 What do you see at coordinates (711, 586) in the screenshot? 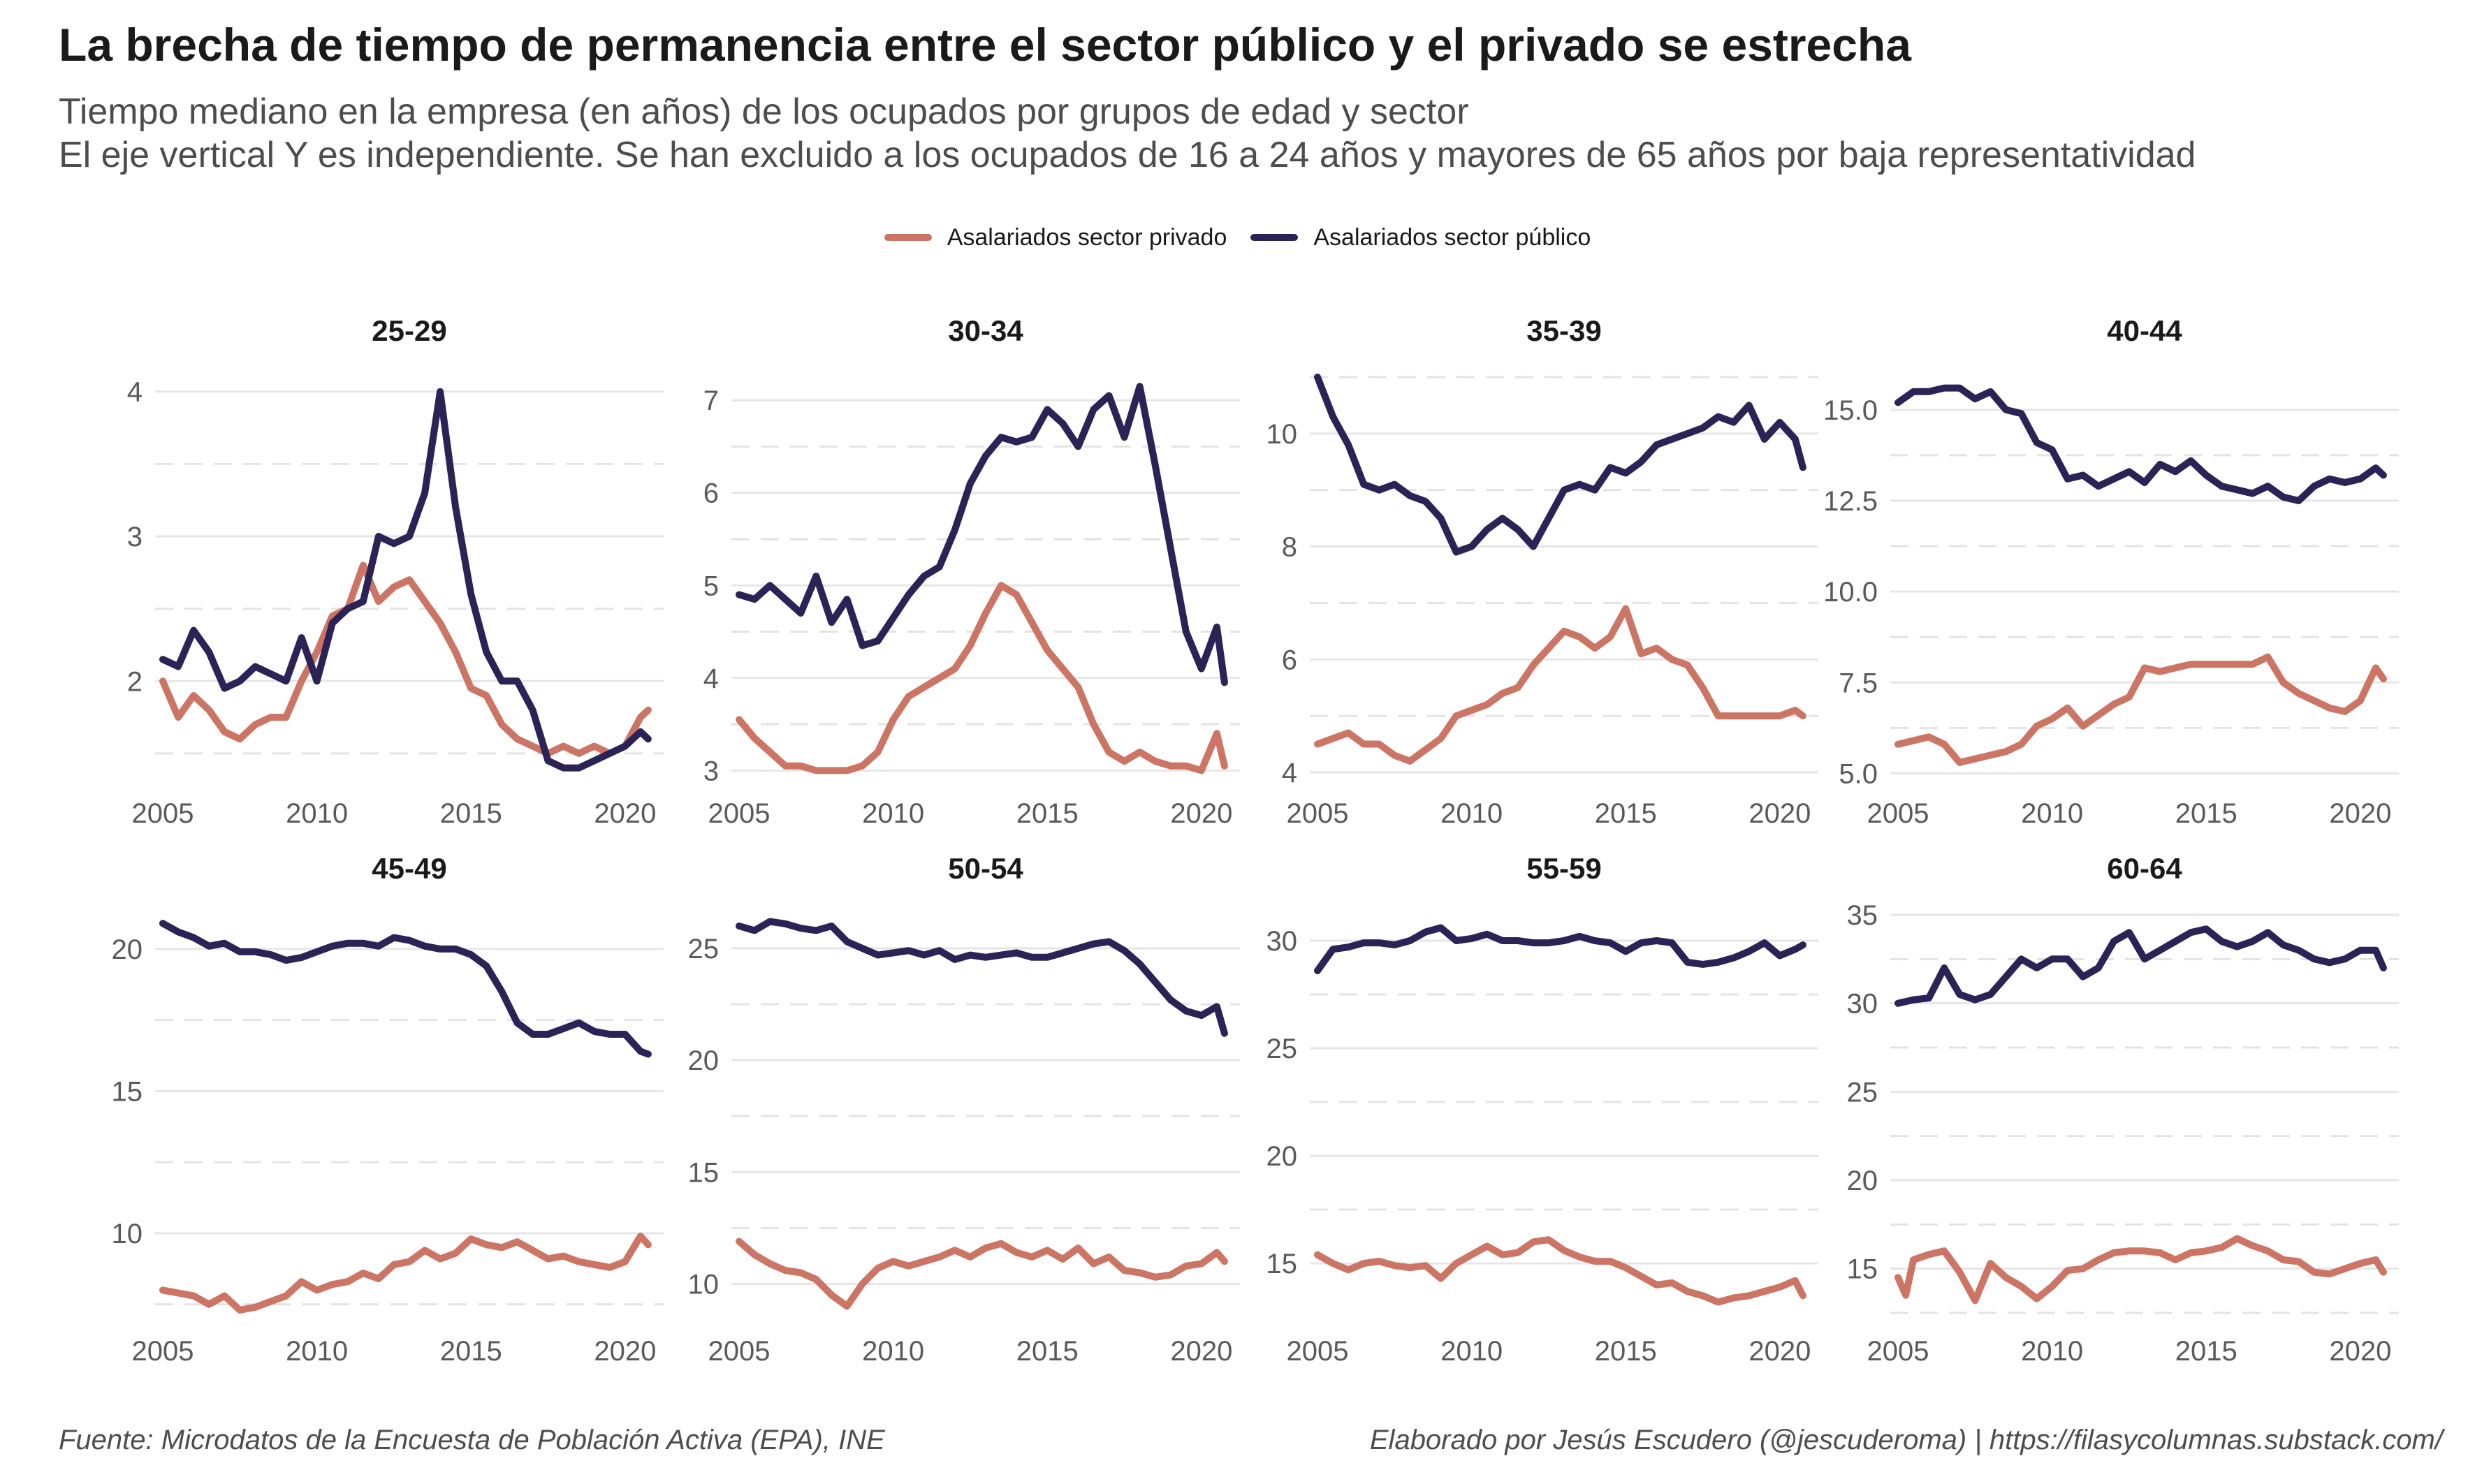
I see `y-tick-label: 5` at bounding box center [711, 586].